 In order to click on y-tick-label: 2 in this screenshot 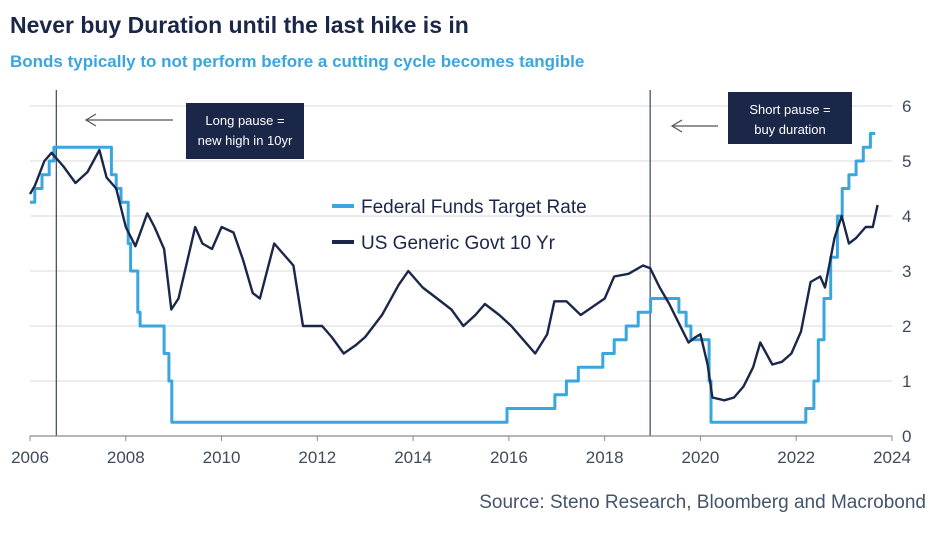, I will do `click(906, 326)`.